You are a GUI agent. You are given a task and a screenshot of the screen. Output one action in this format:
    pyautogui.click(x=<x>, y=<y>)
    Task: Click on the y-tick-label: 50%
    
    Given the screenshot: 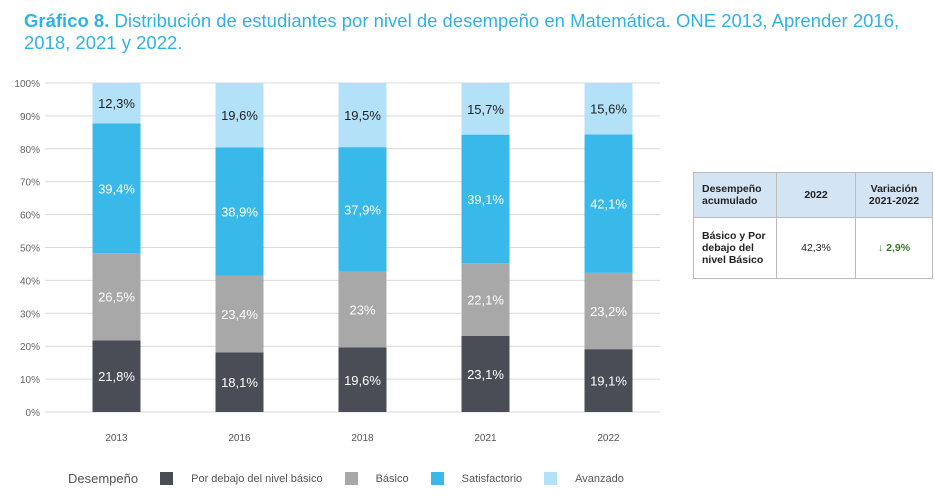 What is the action you would take?
    pyautogui.click(x=30, y=249)
    